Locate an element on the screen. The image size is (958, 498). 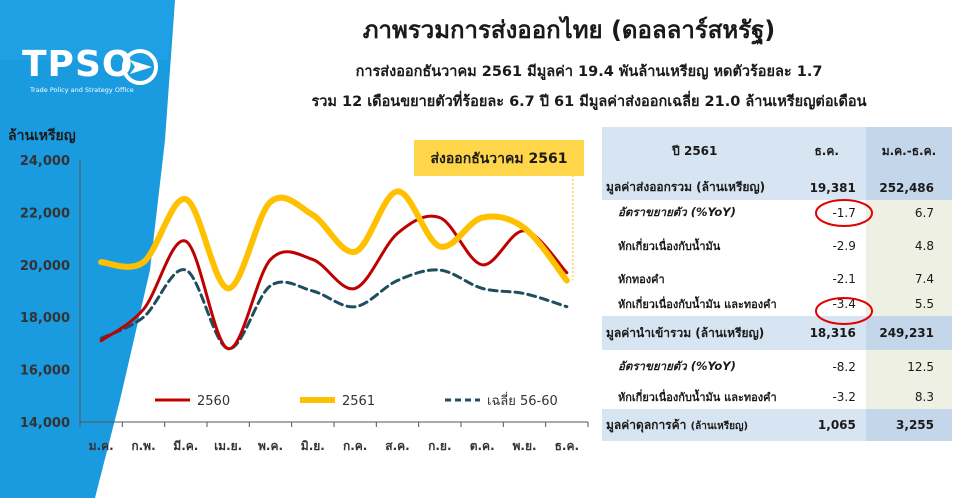
row-label: มูลค่าส่งออกรวม (ล้านเหรียญ) is located at coordinates (695, 187).